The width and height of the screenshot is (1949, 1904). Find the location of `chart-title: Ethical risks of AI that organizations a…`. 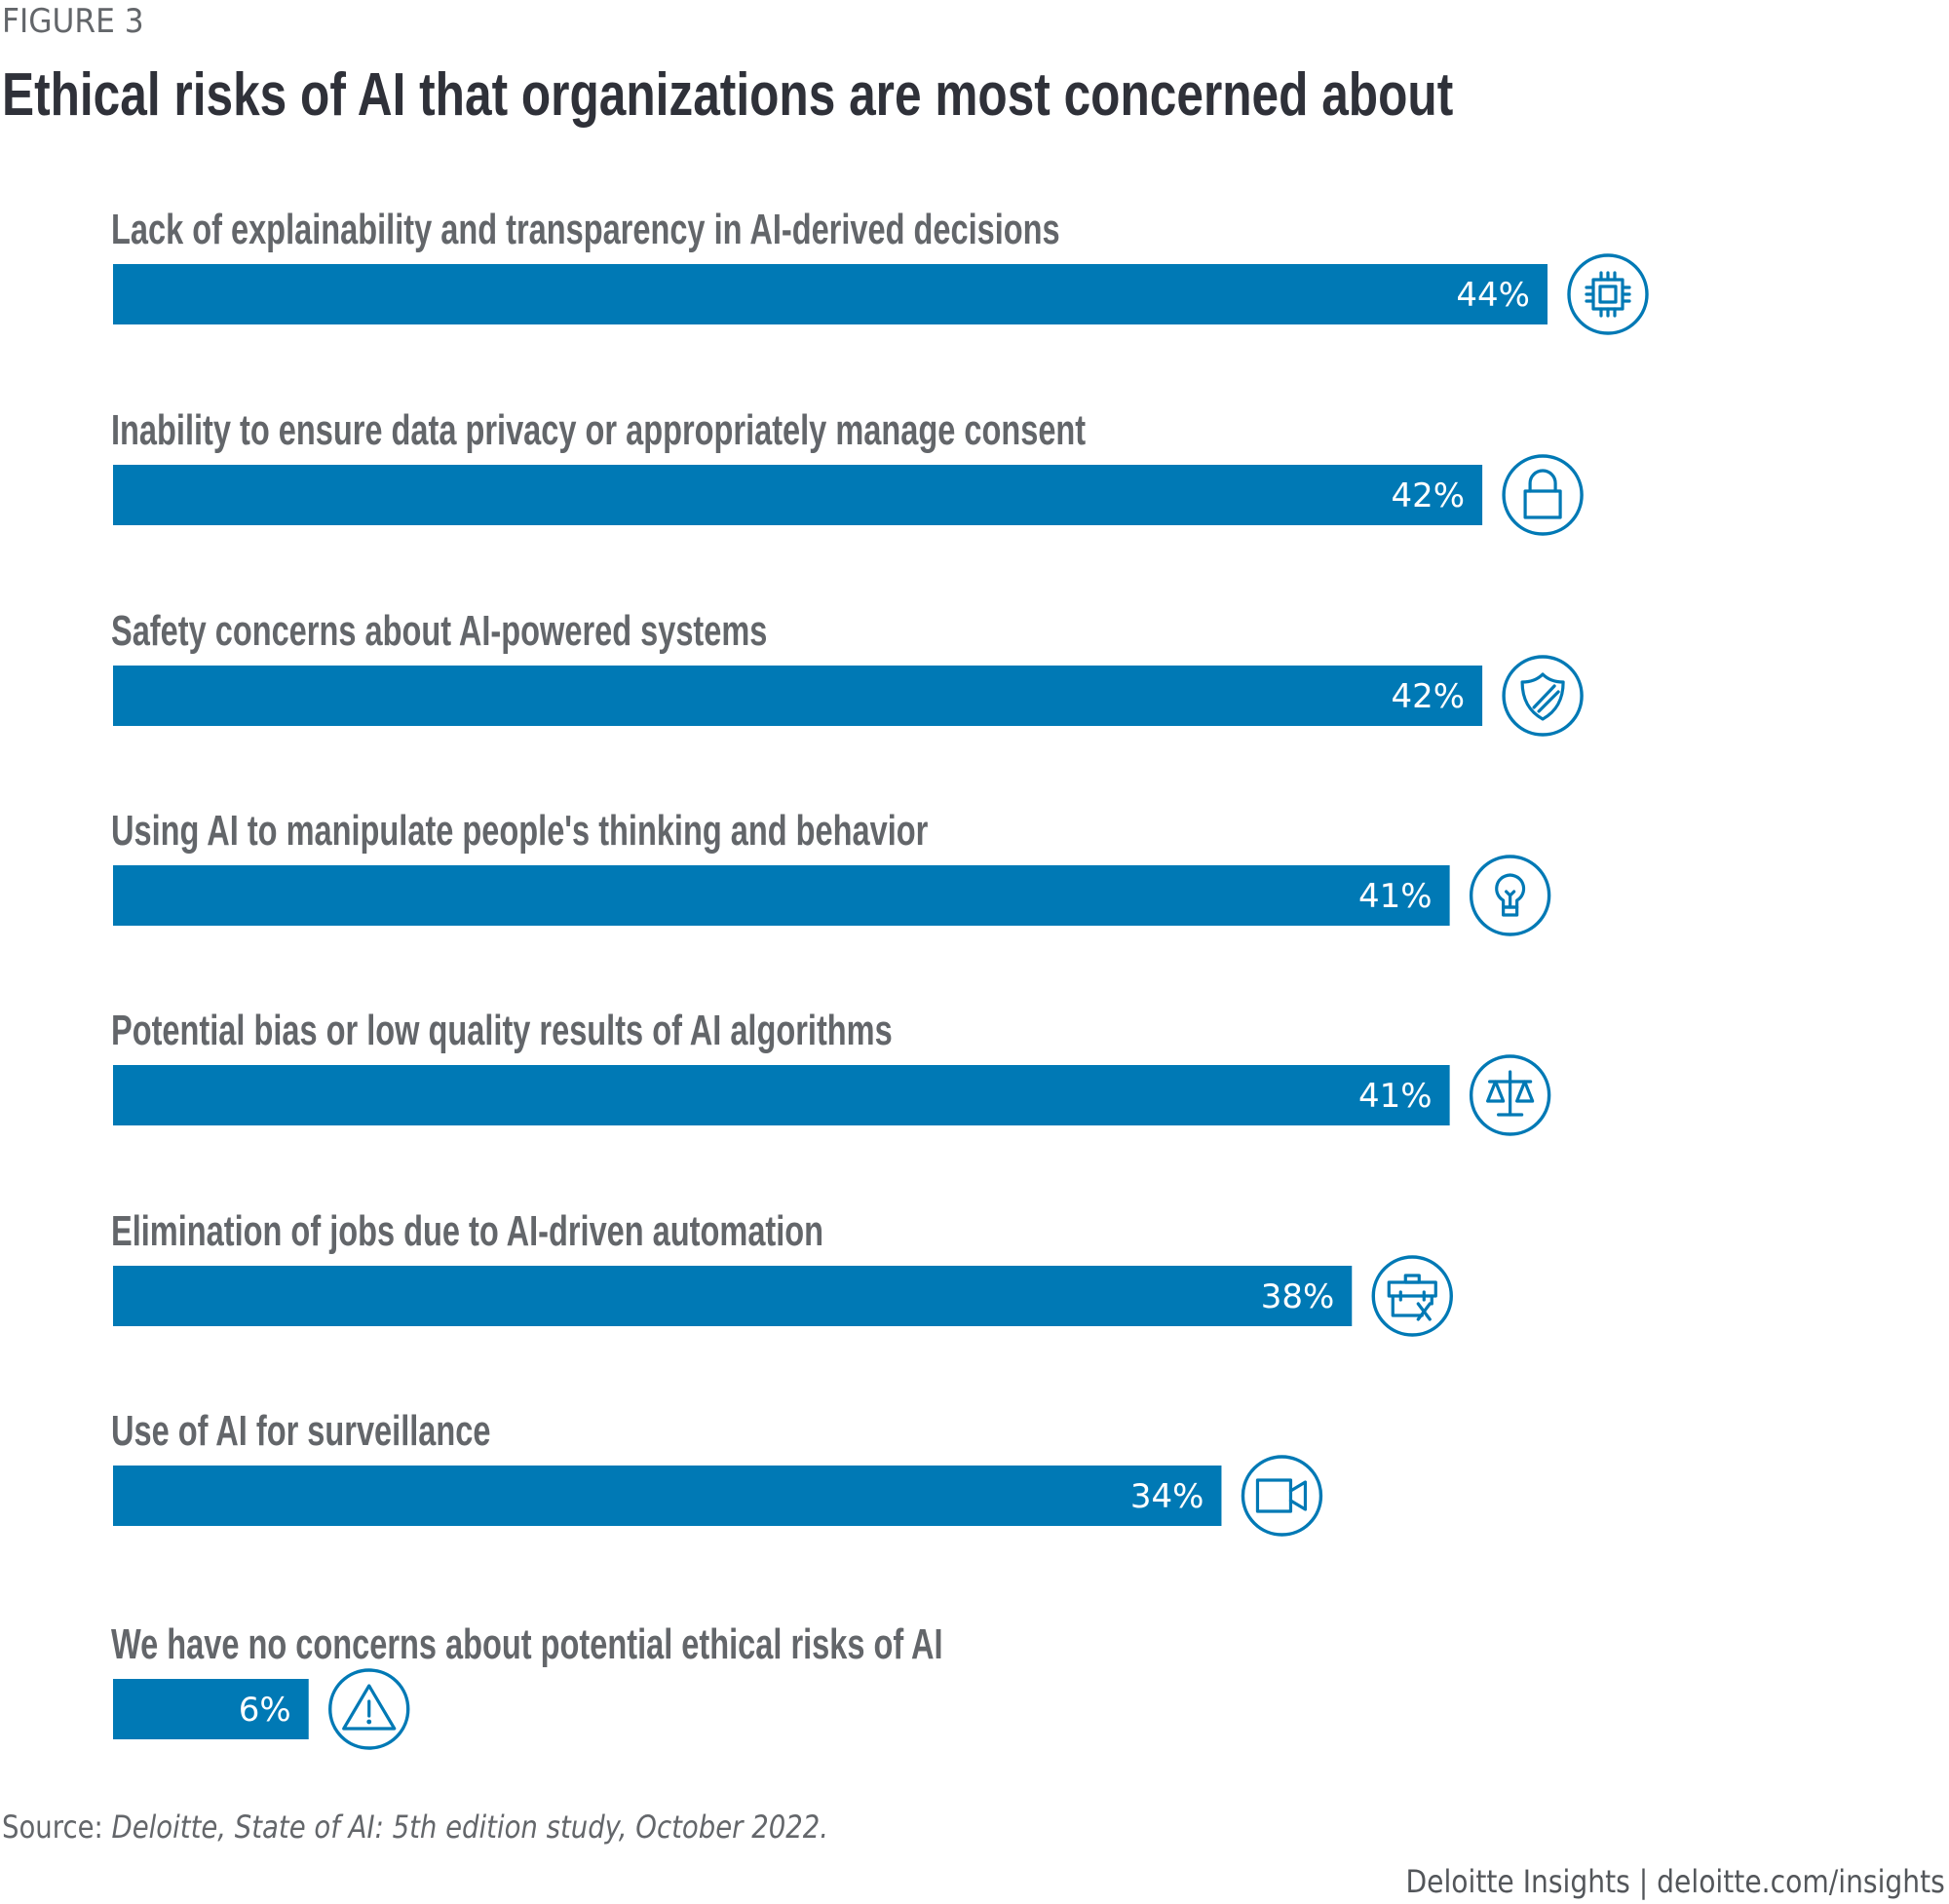

chart-title: Ethical risks of AI that organizations a… is located at coordinates (728, 95).